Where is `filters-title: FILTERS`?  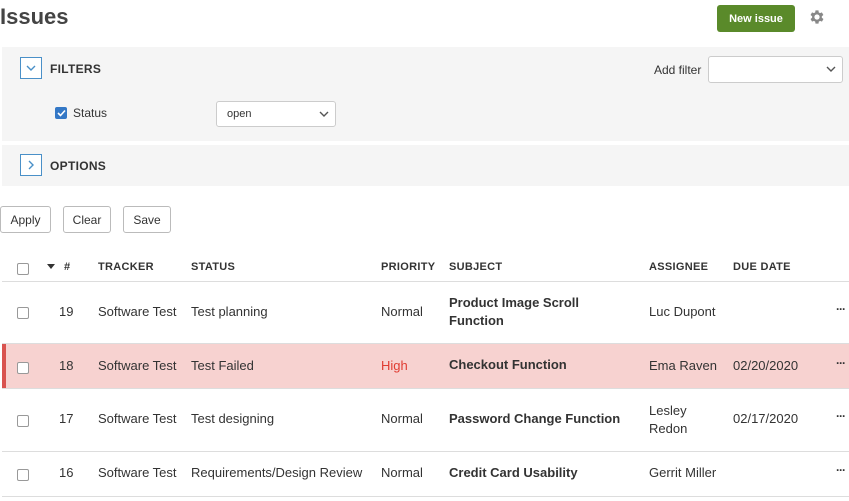
filters-title: FILTERS is located at coordinates (76, 69).